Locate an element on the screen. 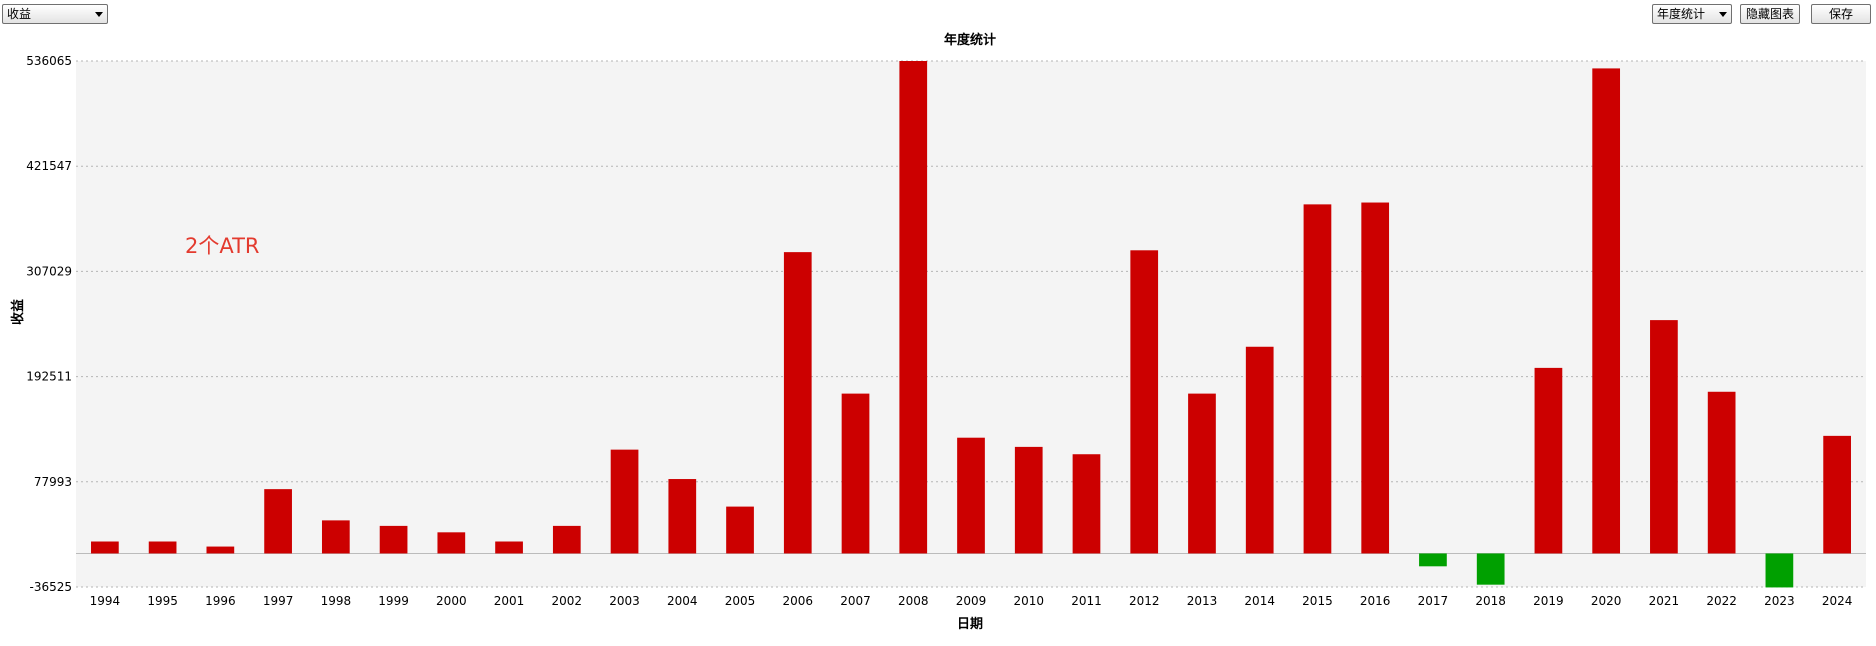 The image size is (1876, 646). bar-2024 is located at coordinates (1837, 494).